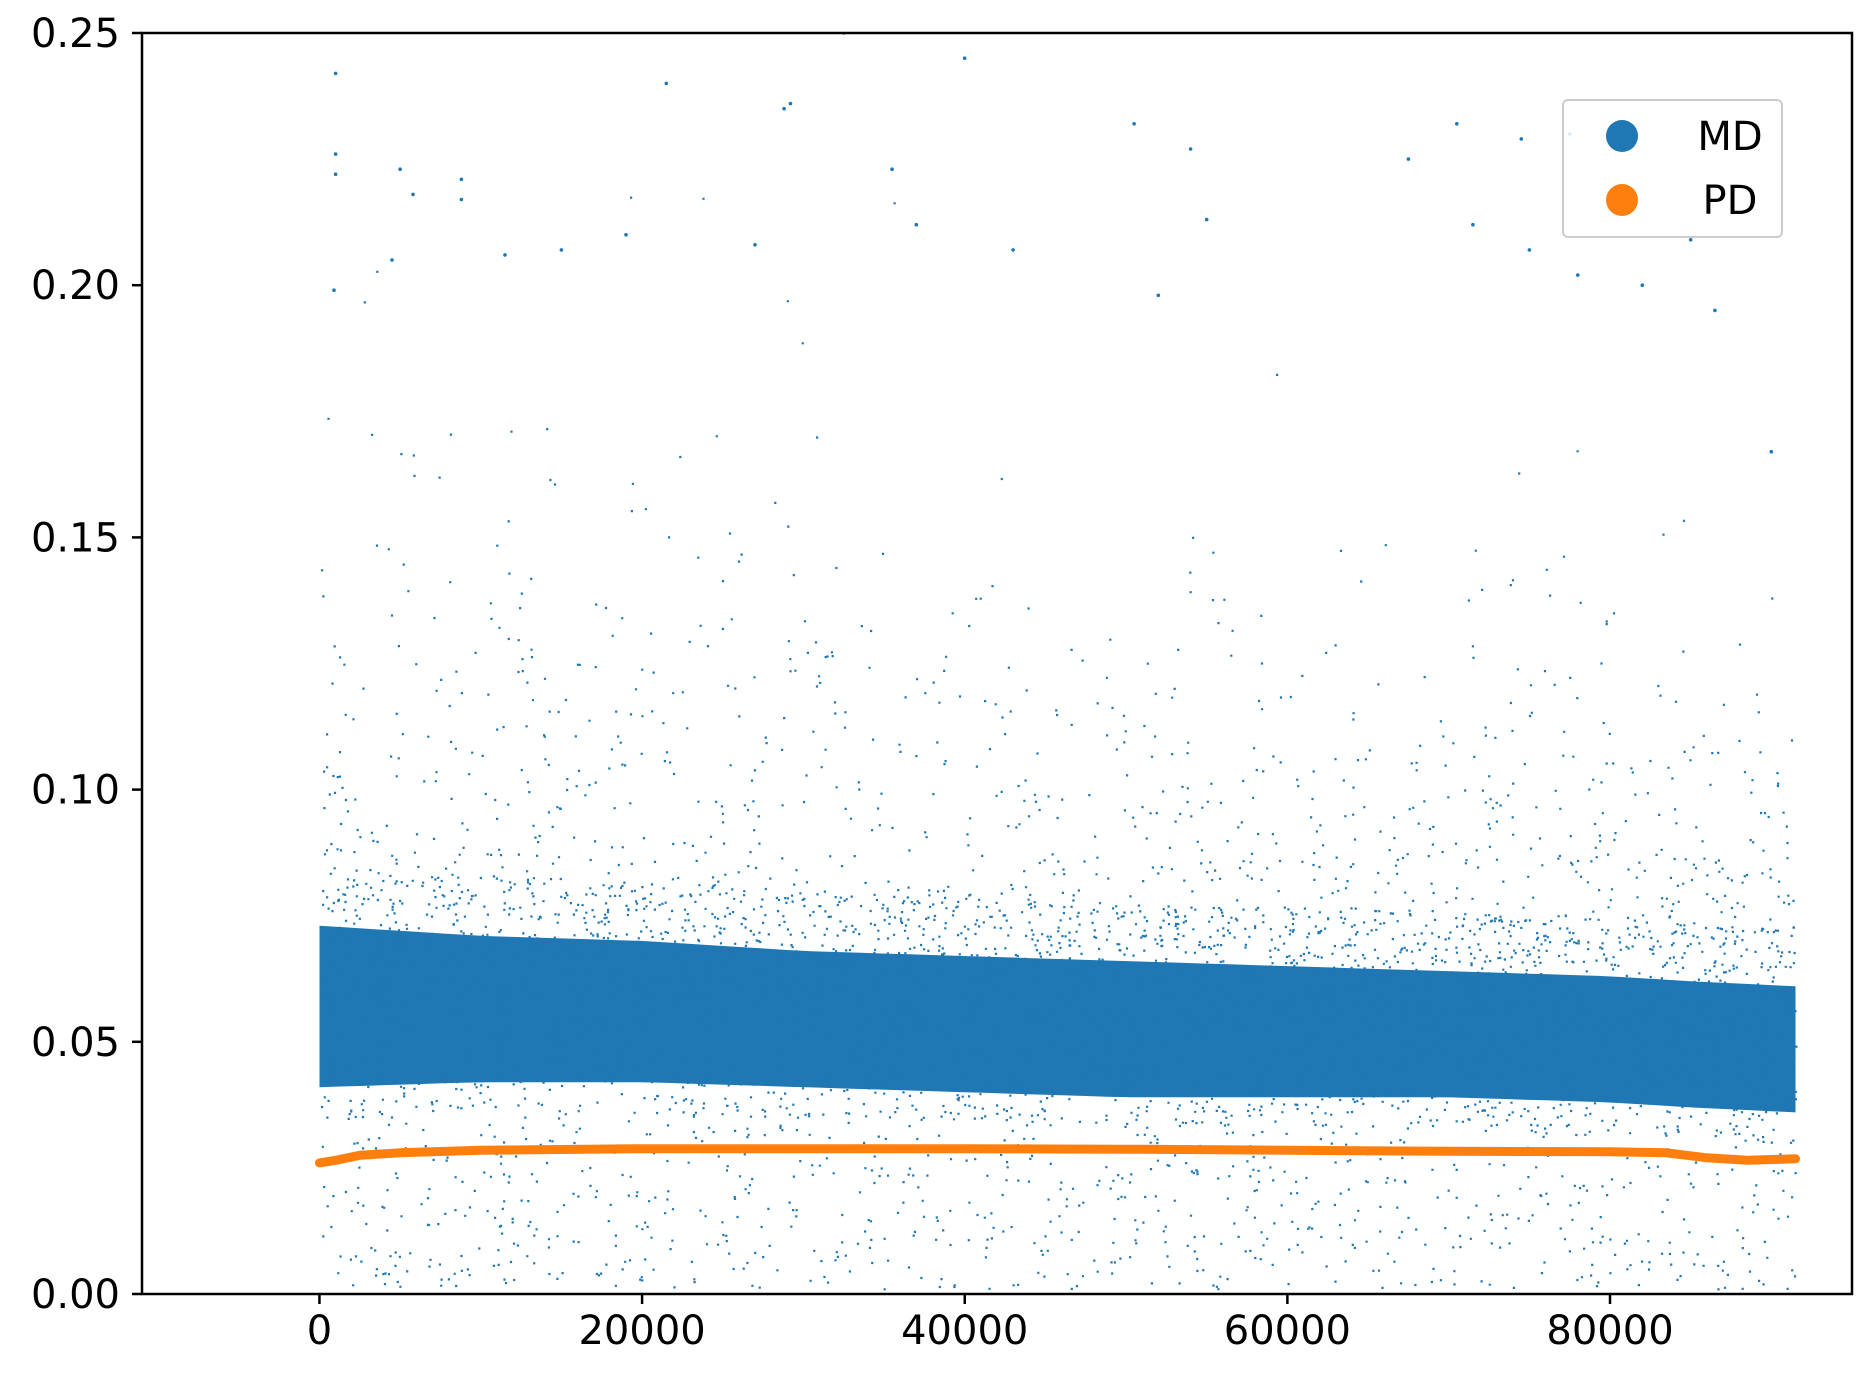 This screenshot has width=1867, height=1377. What do you see at coordinates (1672, 168) in the screenshot?
I see `legend: MD PD` at bounding box center [1672, 168].